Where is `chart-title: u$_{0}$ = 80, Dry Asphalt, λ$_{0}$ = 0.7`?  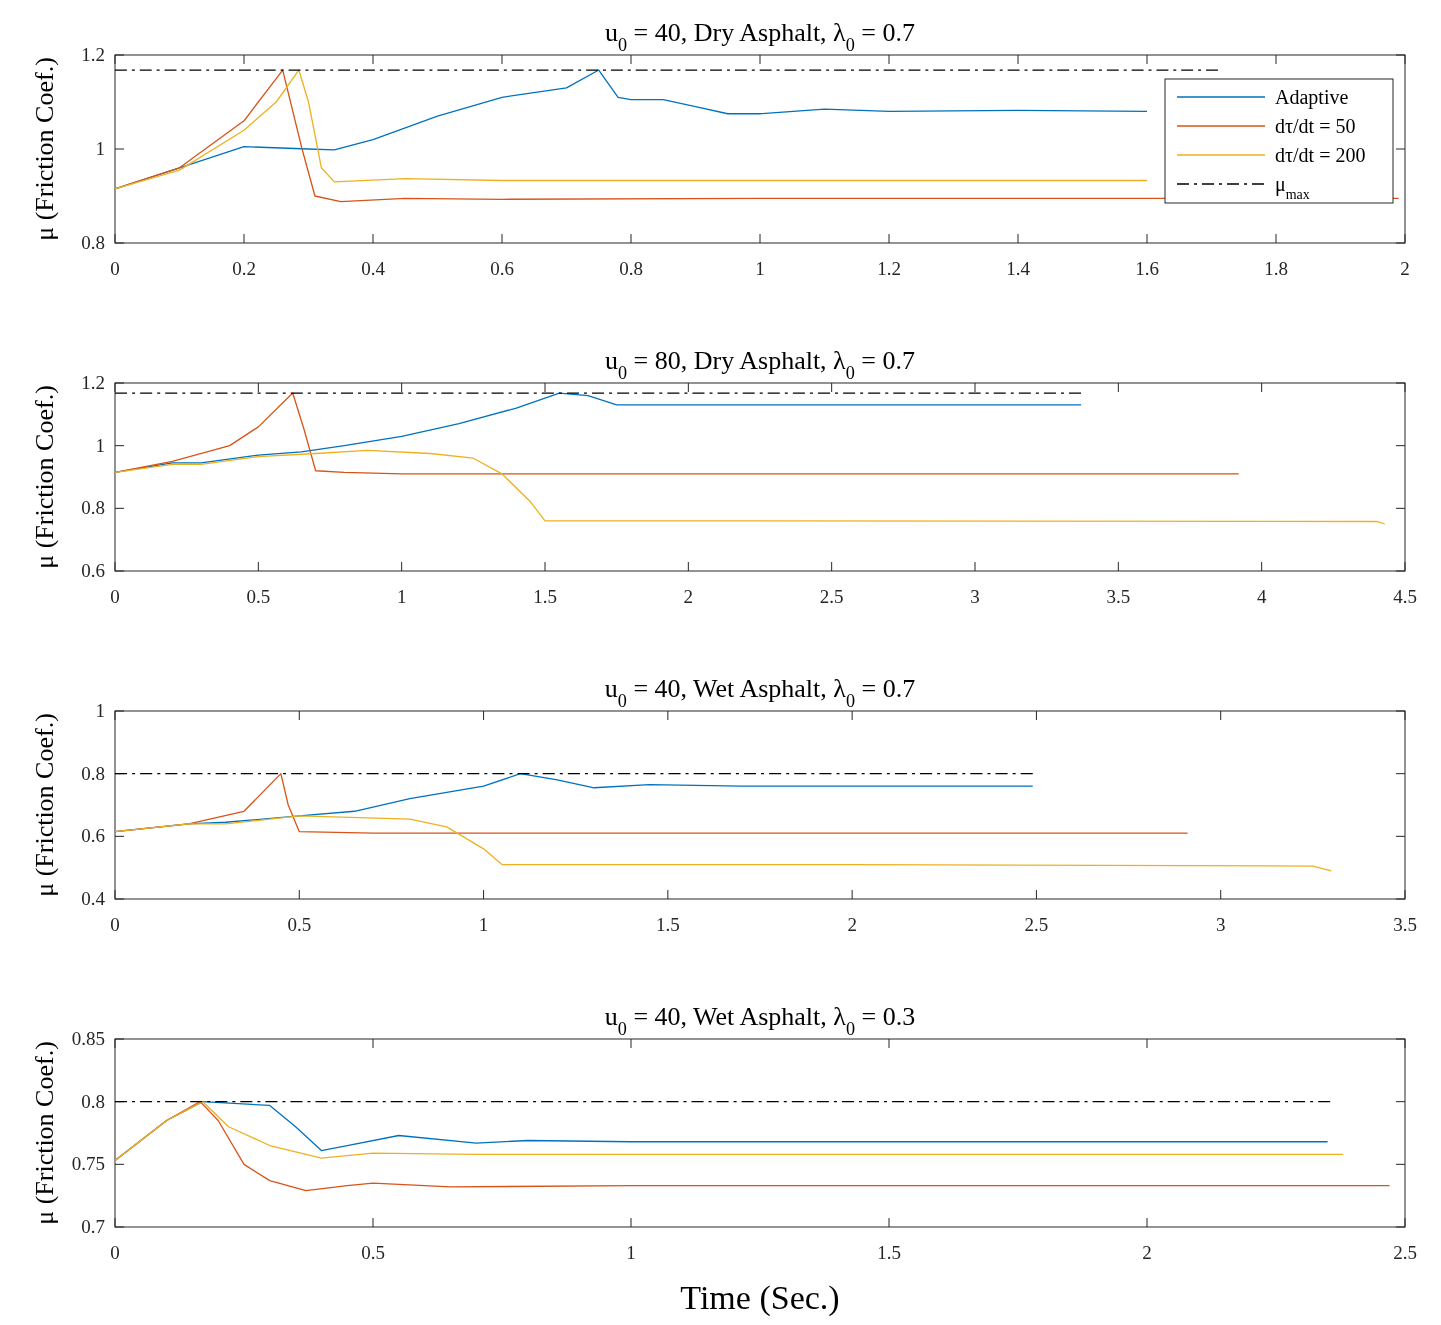 chart-title: u$_{0}$ = 80, Dry Asphalt, λ$_{0}$ = 0.7 is located at coordinates (760, 364).